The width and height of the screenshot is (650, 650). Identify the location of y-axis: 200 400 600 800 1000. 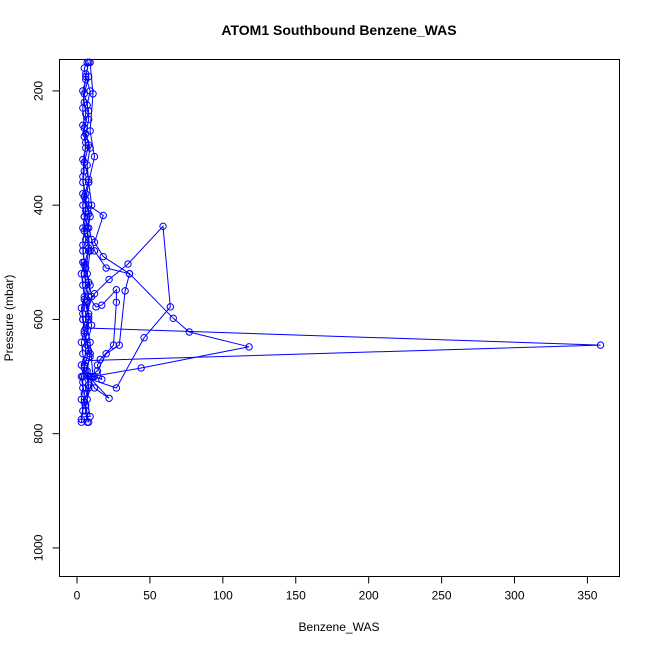
(46, 321).